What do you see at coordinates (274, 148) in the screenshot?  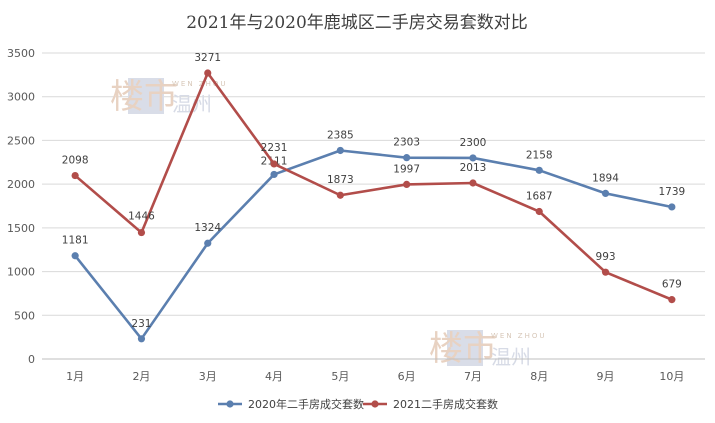 I see `data-label: 2231` at bounding box center [274, 148].